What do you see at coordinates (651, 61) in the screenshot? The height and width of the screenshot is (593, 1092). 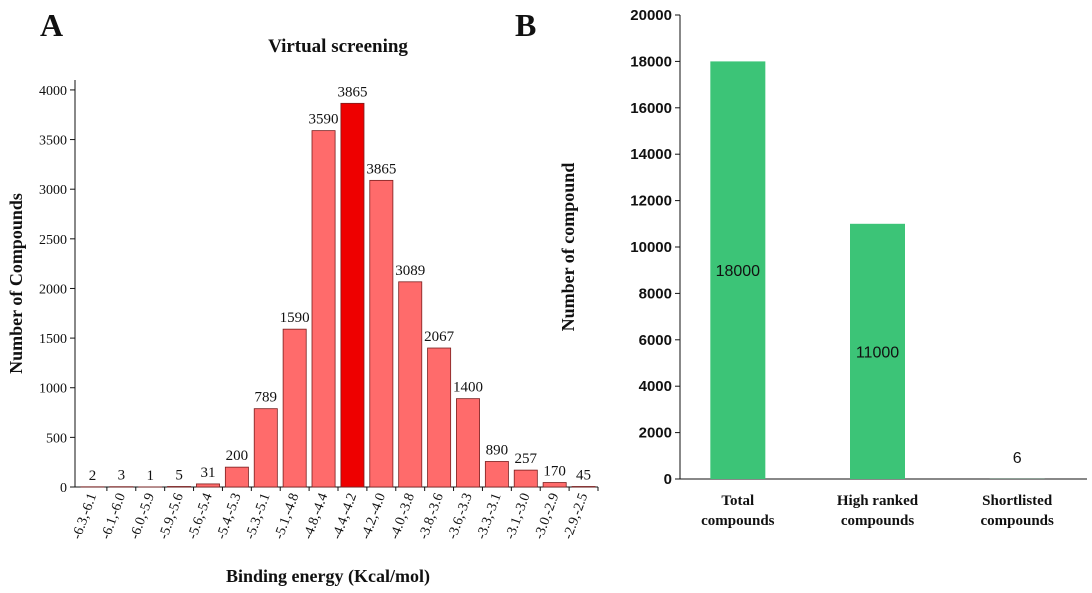 I see `y-tick-label: 18000` at bounding box center [651, 61].